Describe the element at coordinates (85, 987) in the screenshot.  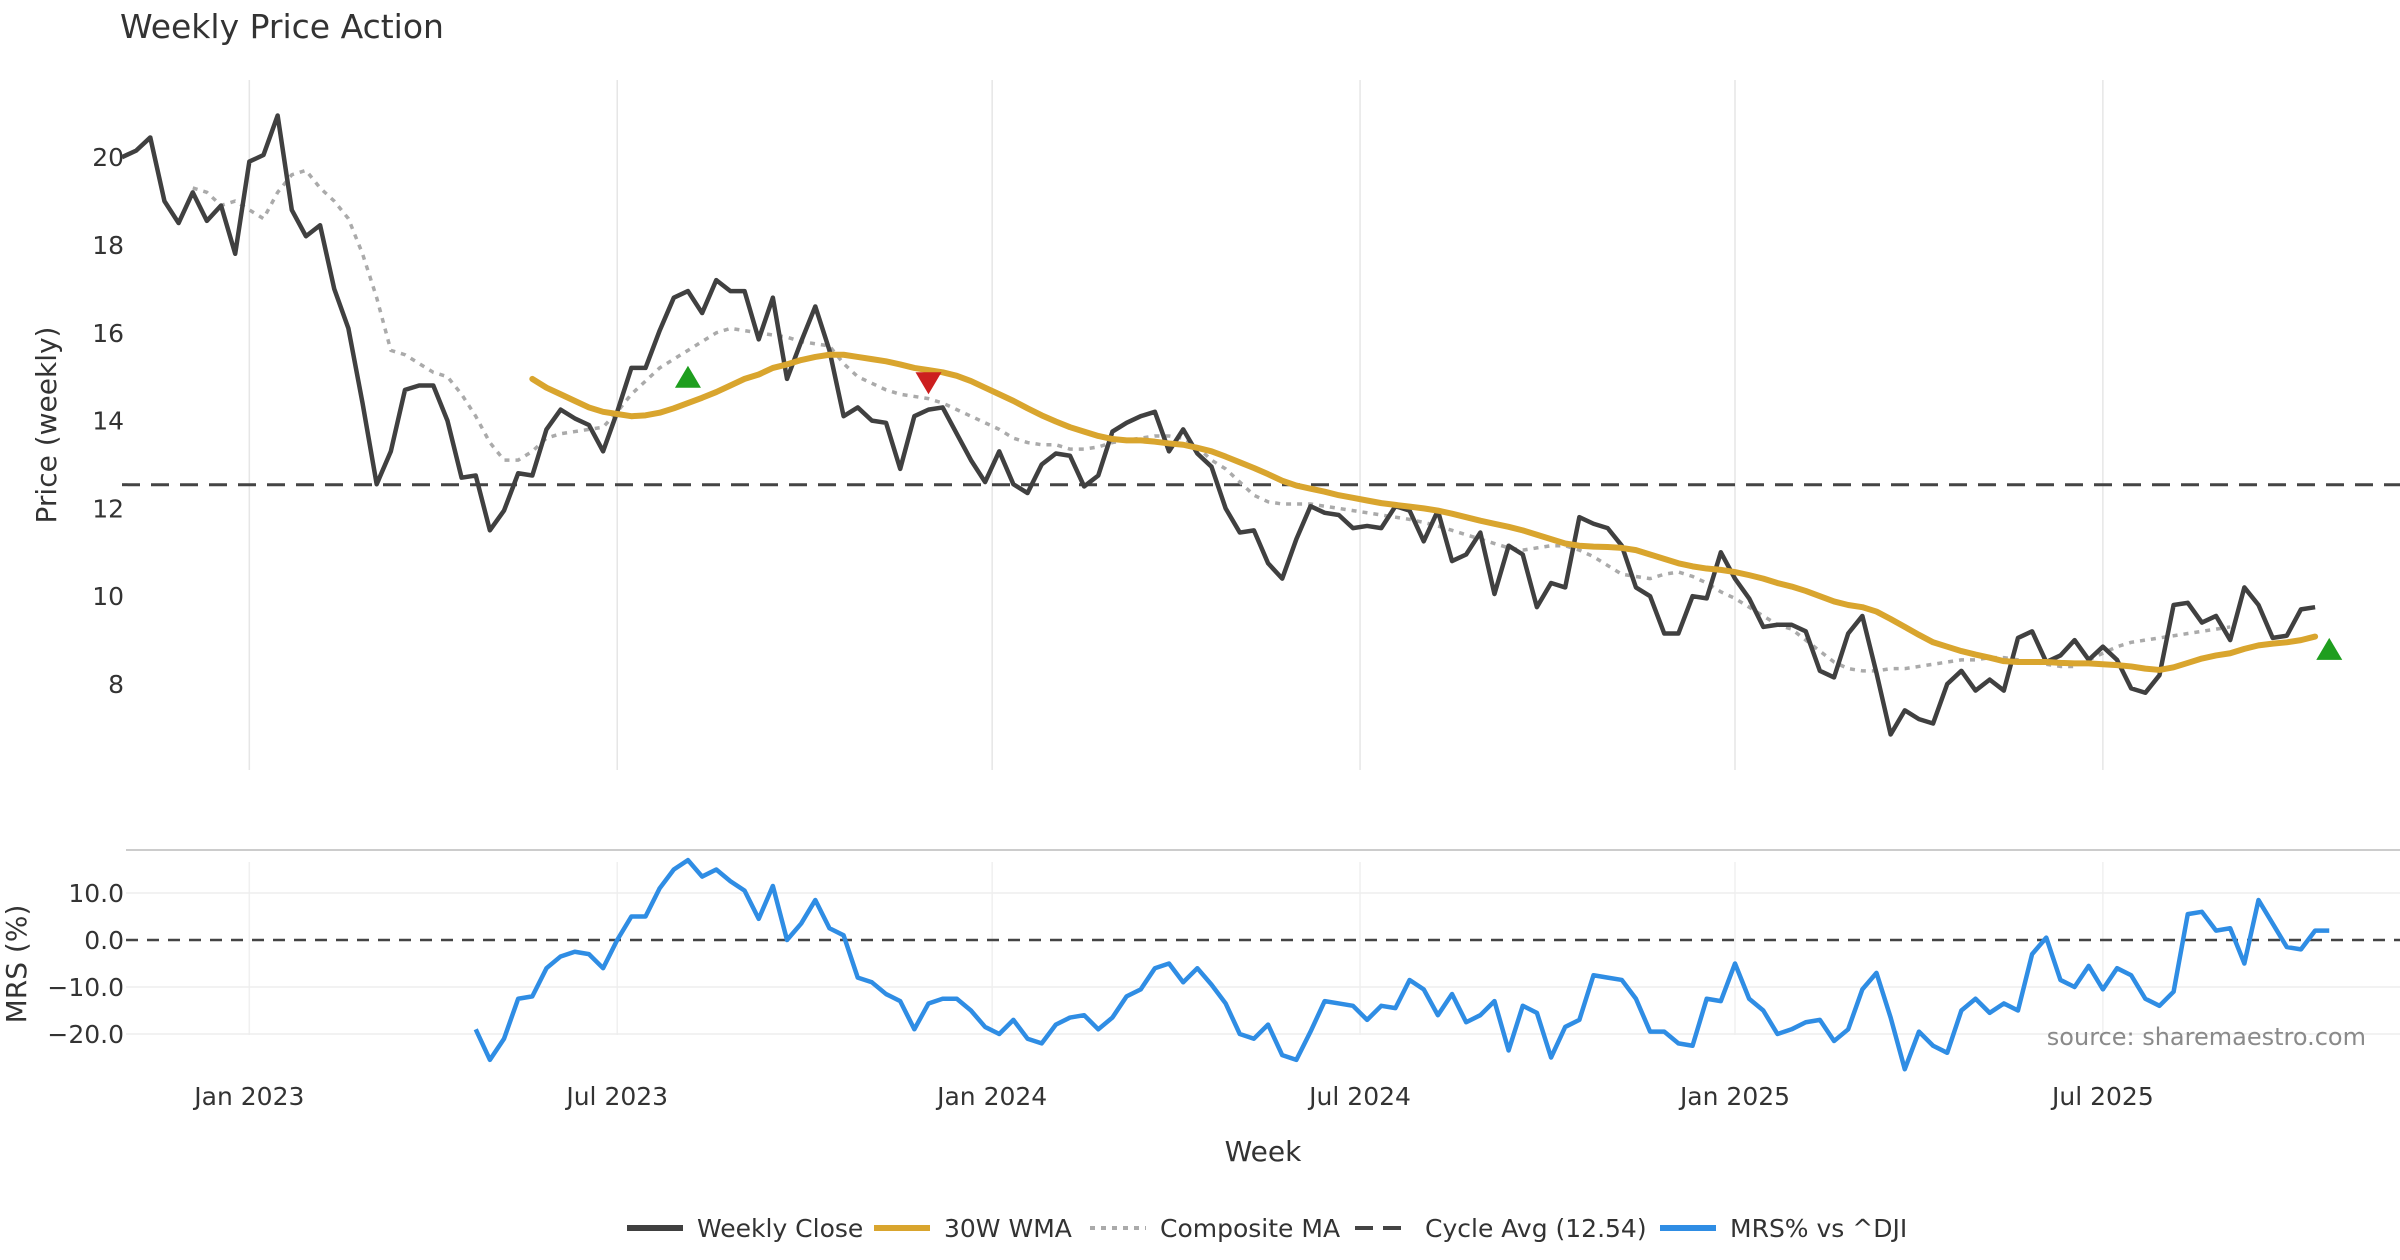
I see `mrs-y-tick: −10.0` at that location.